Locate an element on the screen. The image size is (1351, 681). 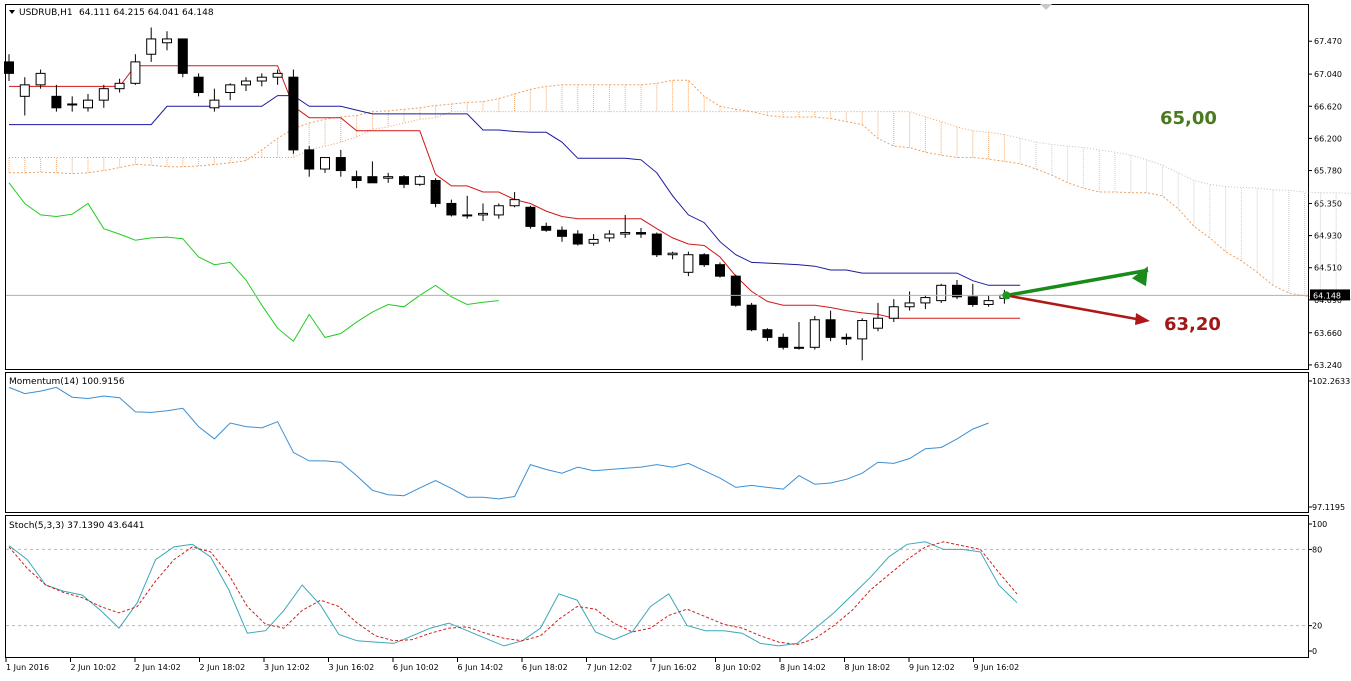
stochastic-lines is located at coordinates (513, 594).